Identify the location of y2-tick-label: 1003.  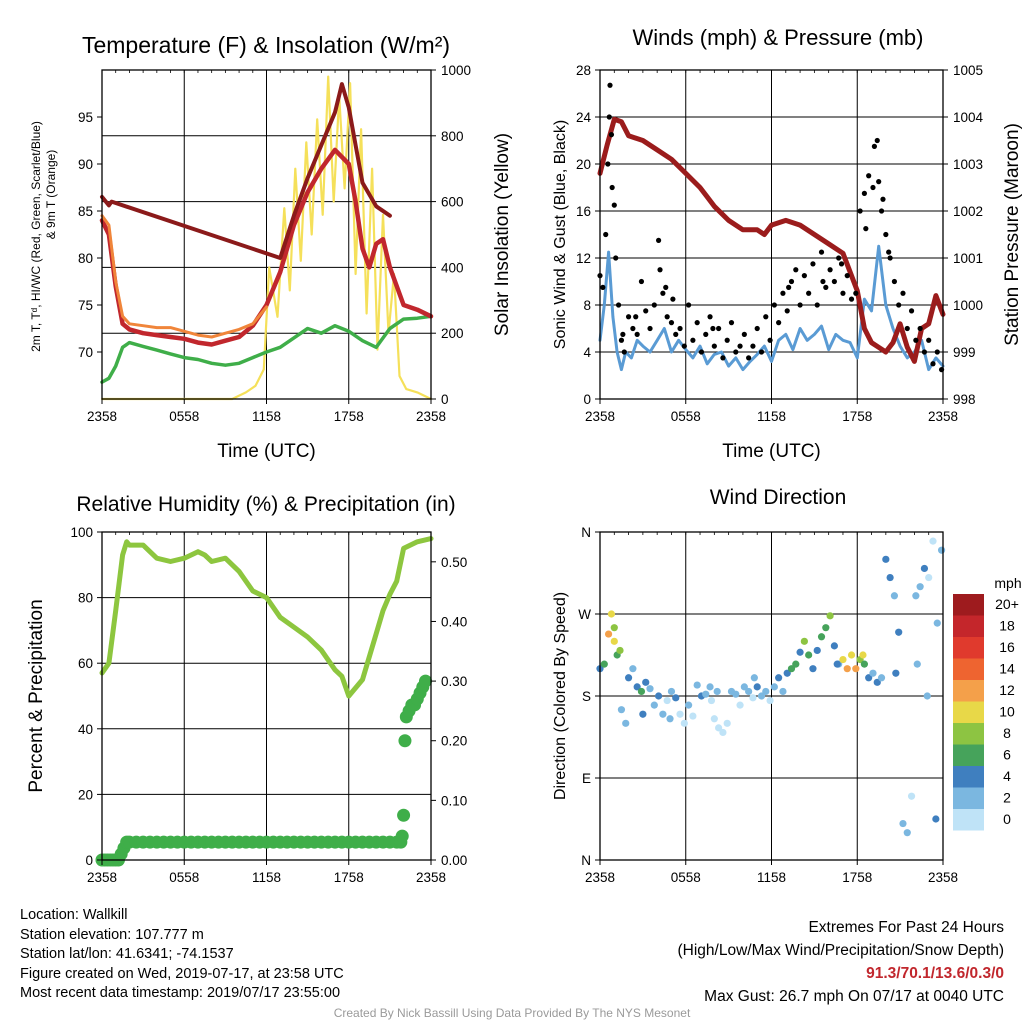
(968, 164).